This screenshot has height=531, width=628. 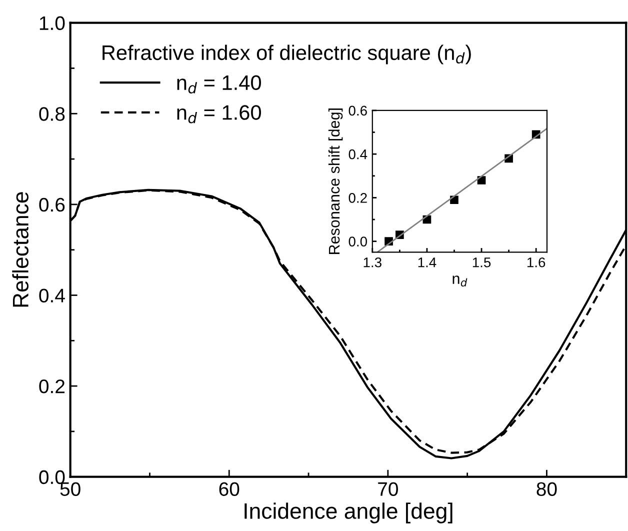 I want to click on legend-label: n$_{d}$ = 1.40, so click(x=219, y=84).